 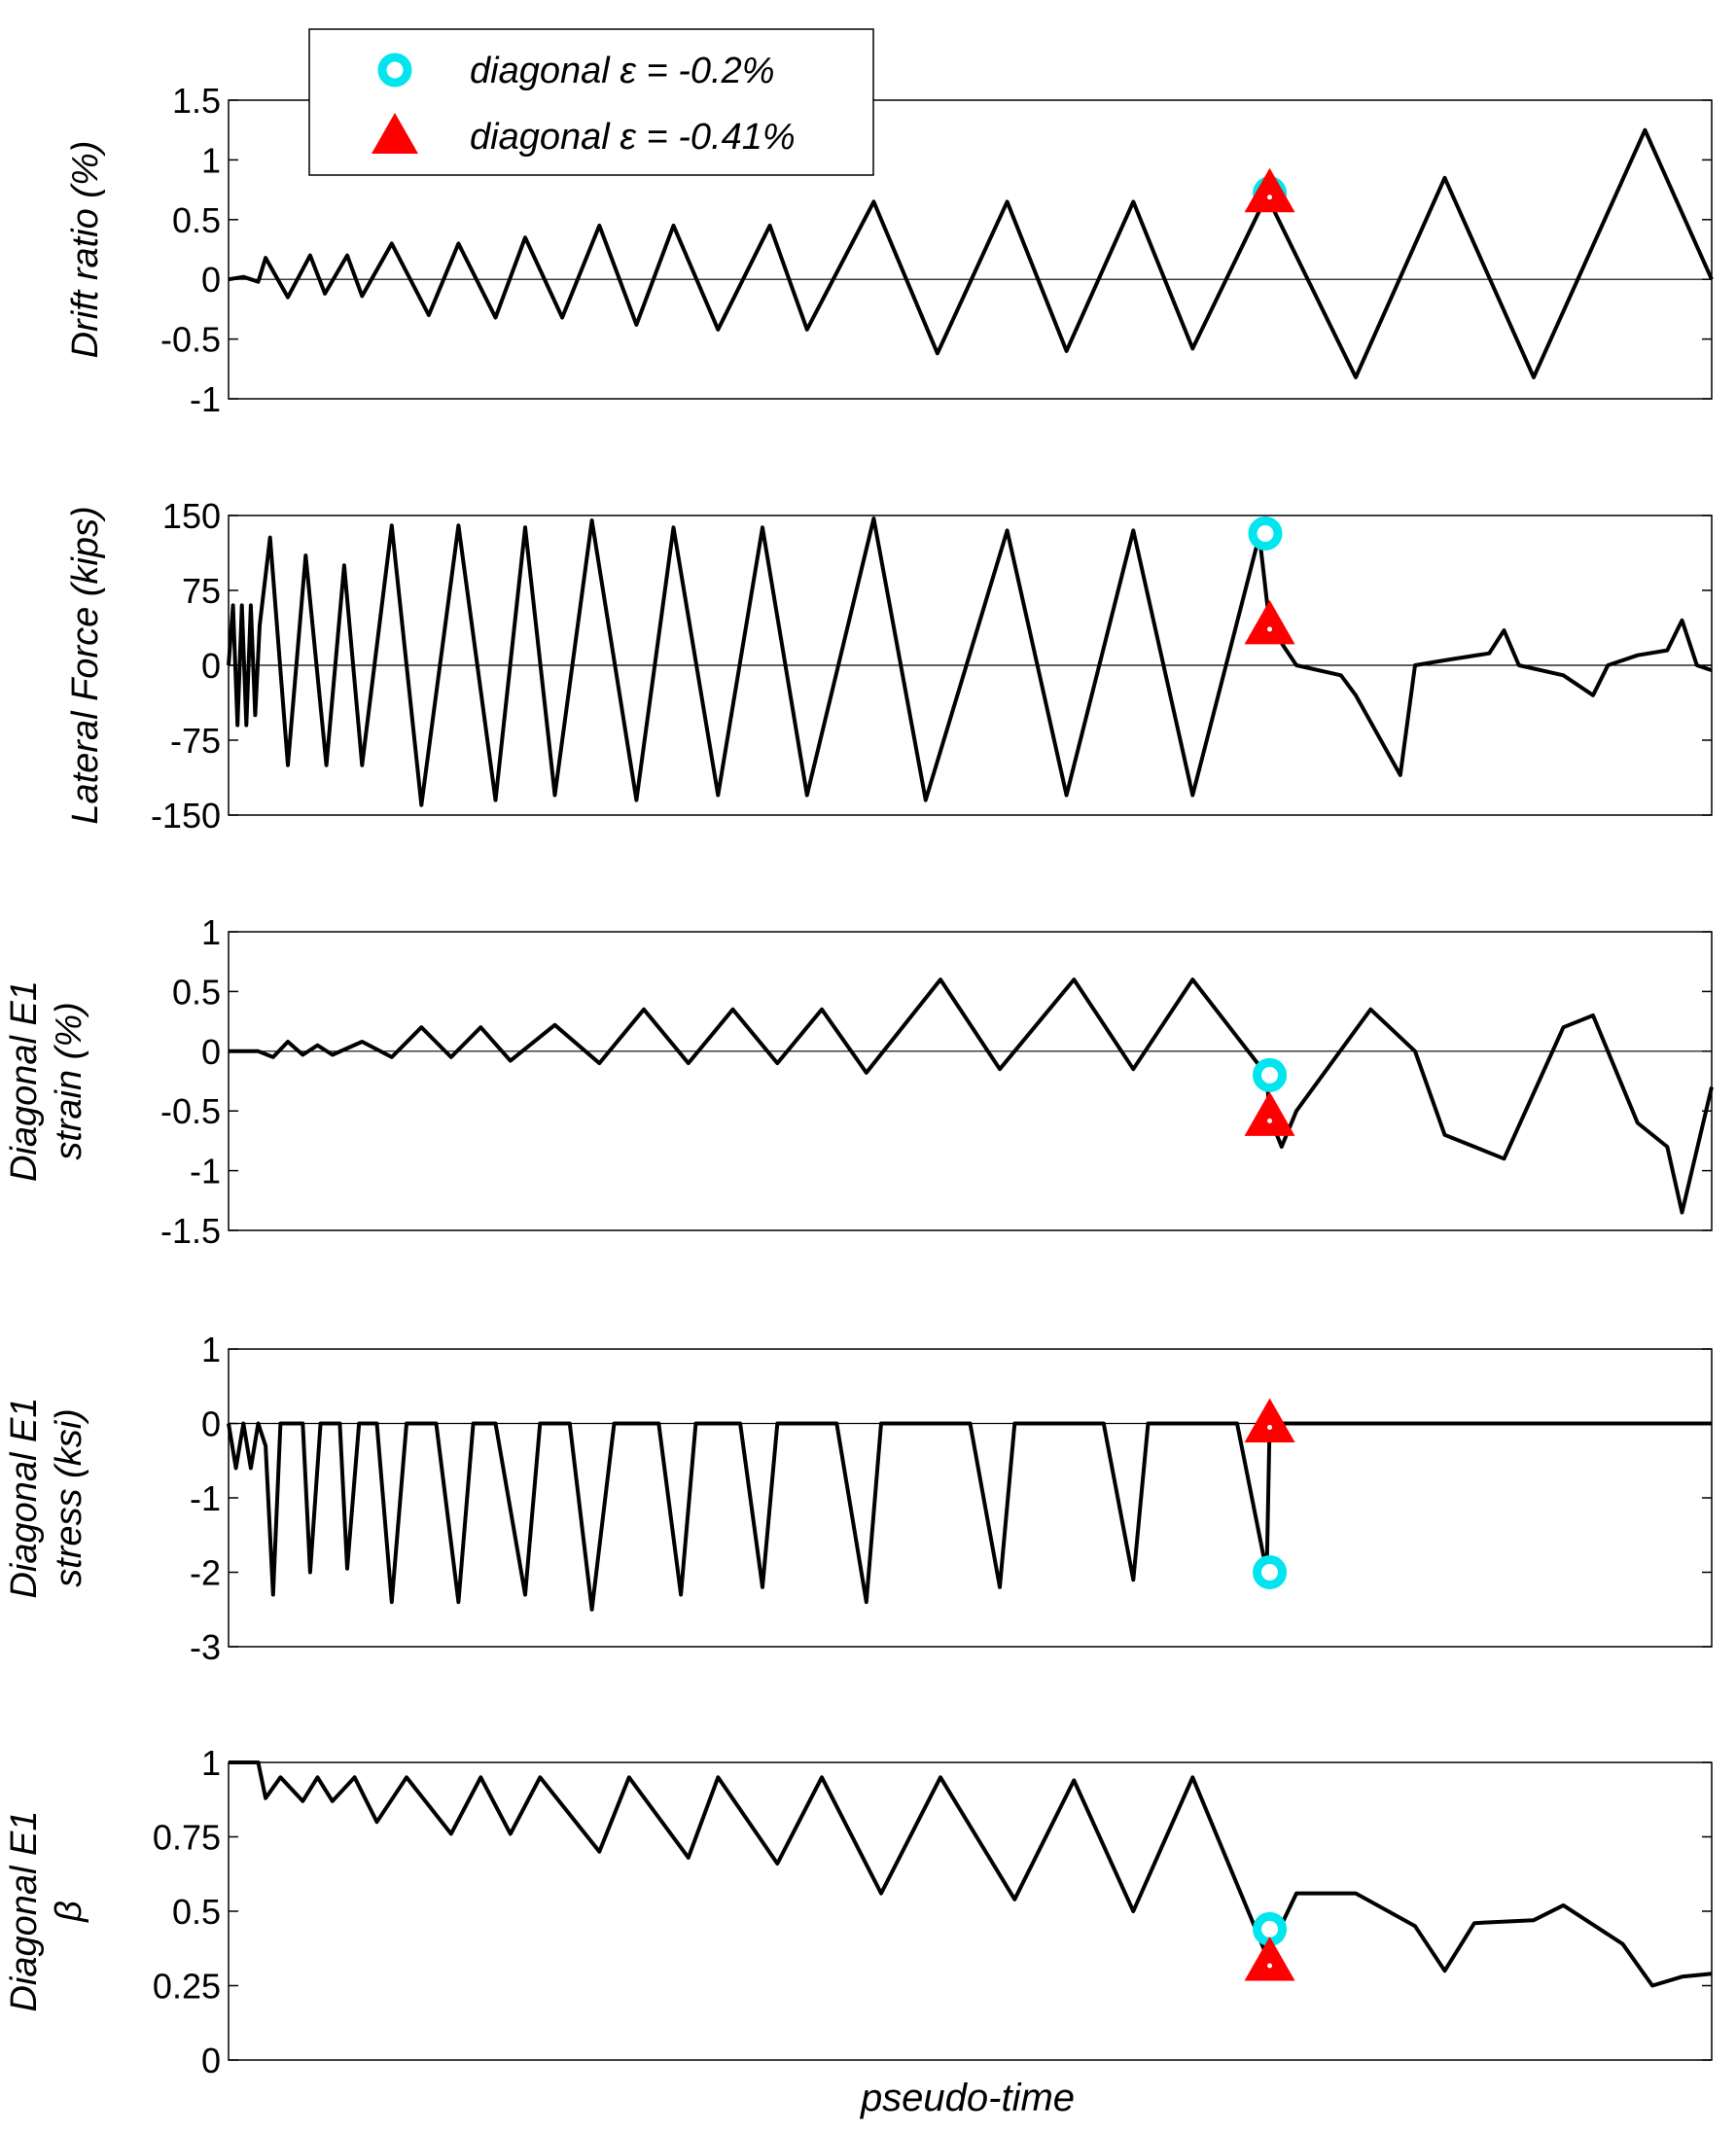 I want to click on legend-entry-label: diagonal ε = -0.41%, so click(x=633, y=137).